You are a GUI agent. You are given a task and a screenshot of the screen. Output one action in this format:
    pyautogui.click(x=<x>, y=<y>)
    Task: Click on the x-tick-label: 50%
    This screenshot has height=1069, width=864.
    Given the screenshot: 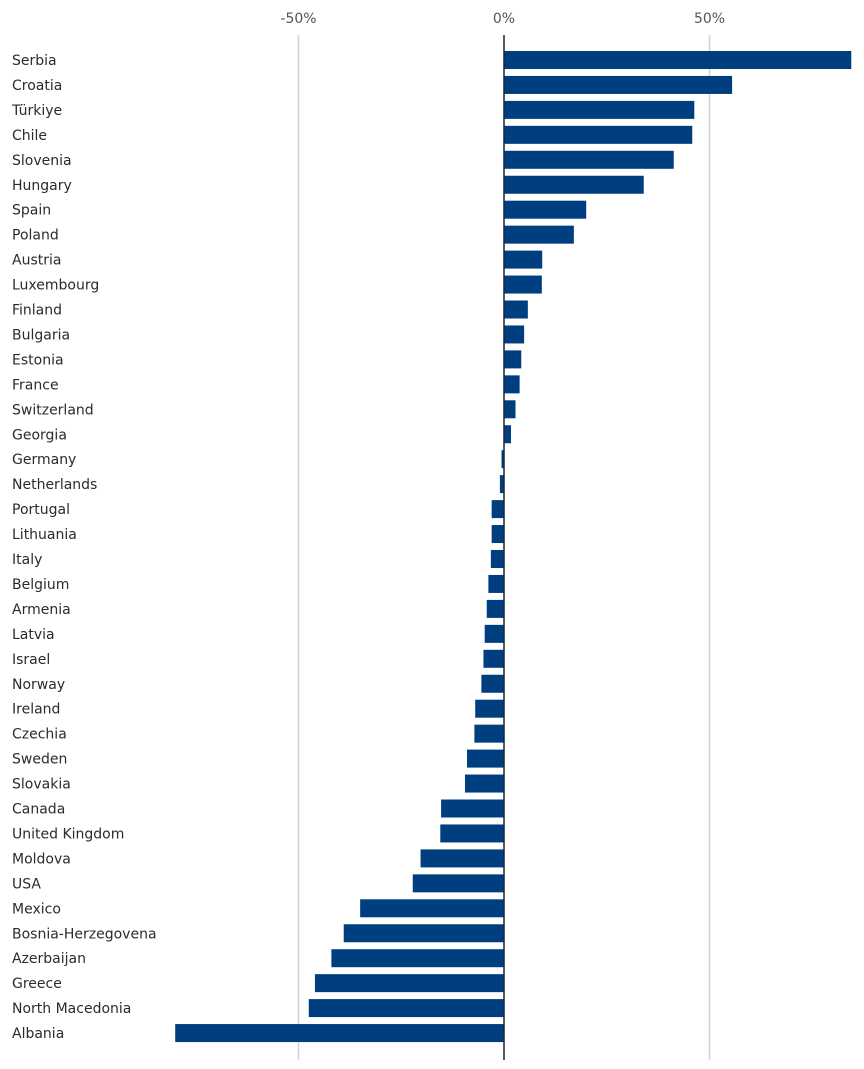 What is the action you would take?
    pyautogui.click(x=709, y=19)
    